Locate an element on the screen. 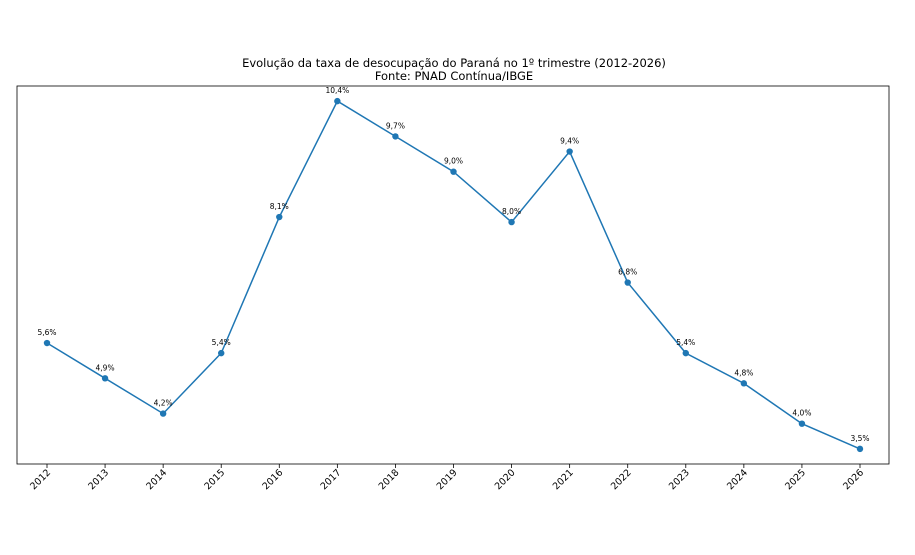 The image size is (915, 555). x-tick-label: 2022 is located at coordinates (621, 479).